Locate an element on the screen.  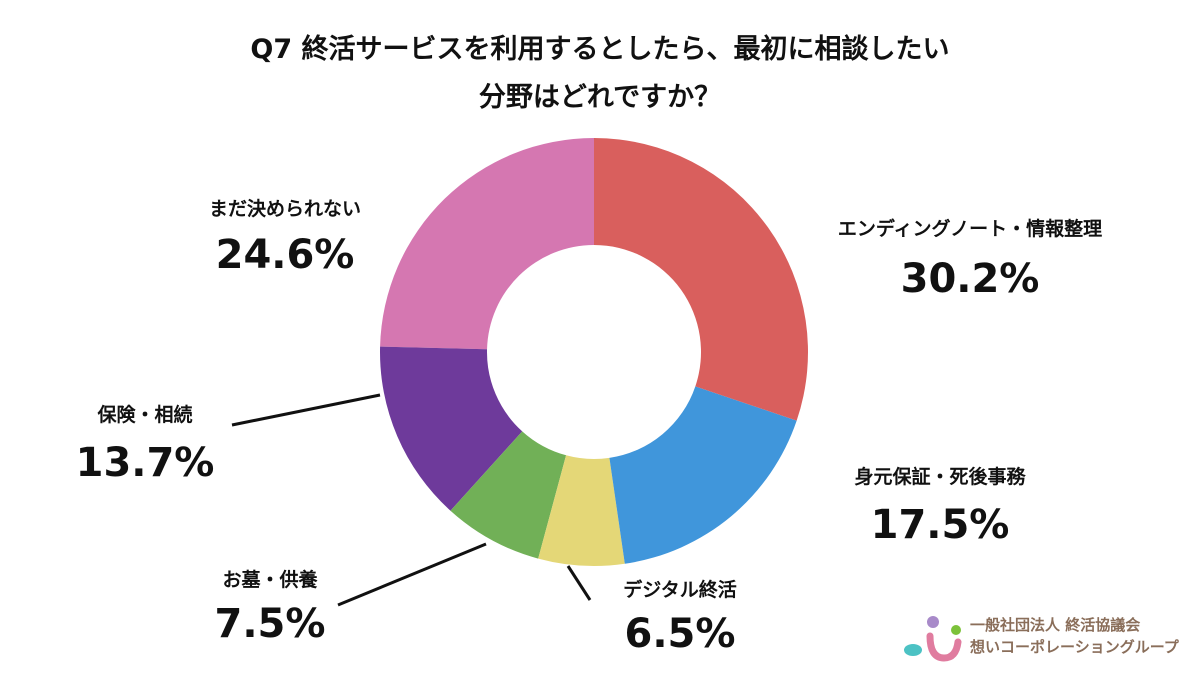
slice-label: お墓・供養 is located at coordinates (270, 580).